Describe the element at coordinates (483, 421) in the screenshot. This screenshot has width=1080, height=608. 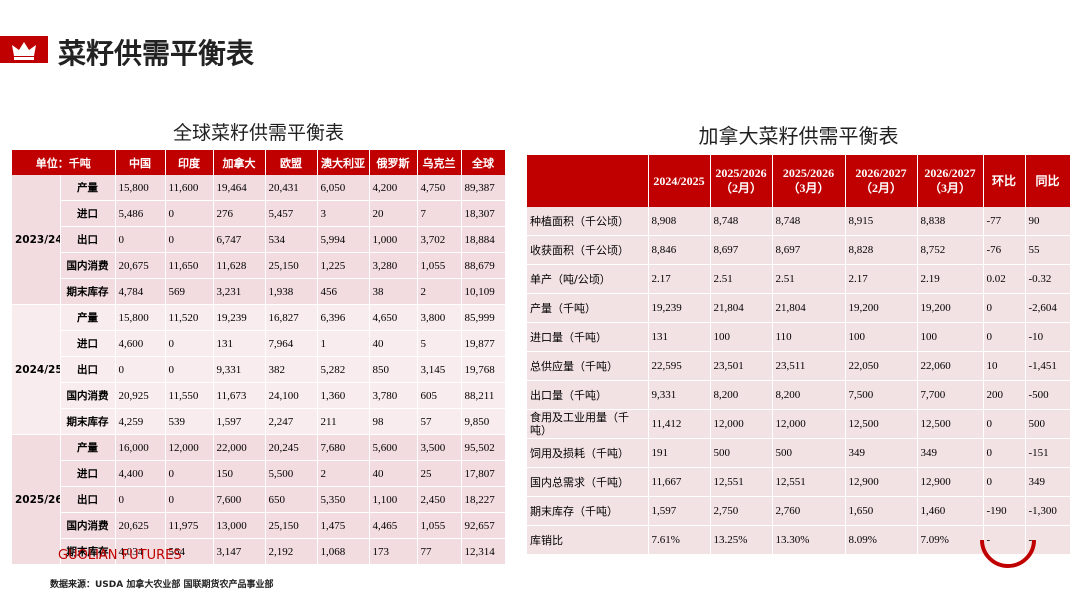
I see `cell: 9,850` at that location.